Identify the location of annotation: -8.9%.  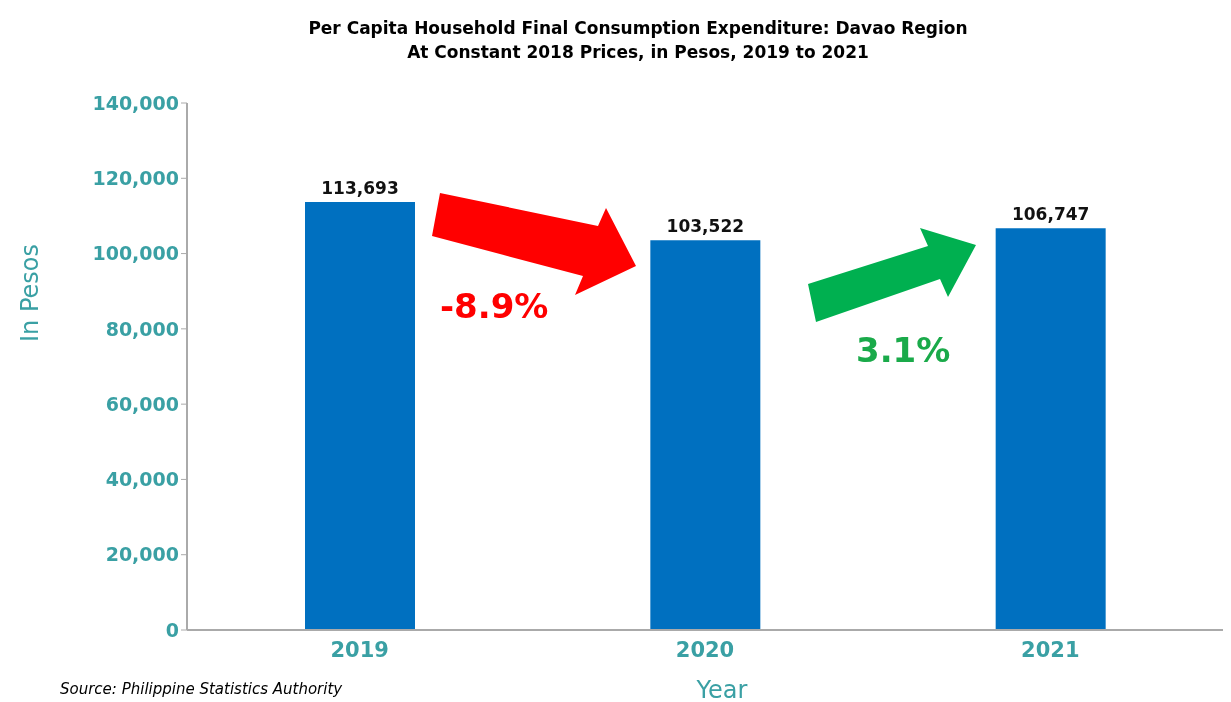
(494, 306).